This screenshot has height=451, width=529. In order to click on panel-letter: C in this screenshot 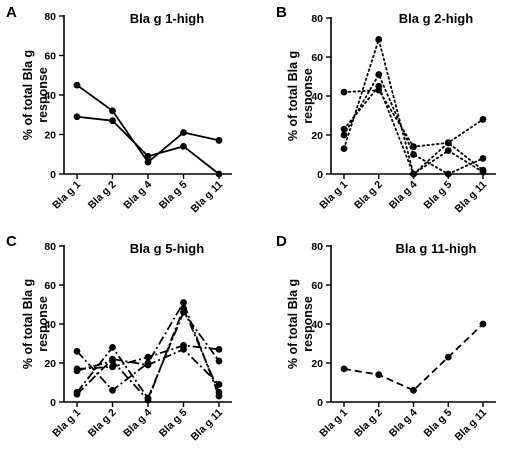, I will do `click(11, 241)`.